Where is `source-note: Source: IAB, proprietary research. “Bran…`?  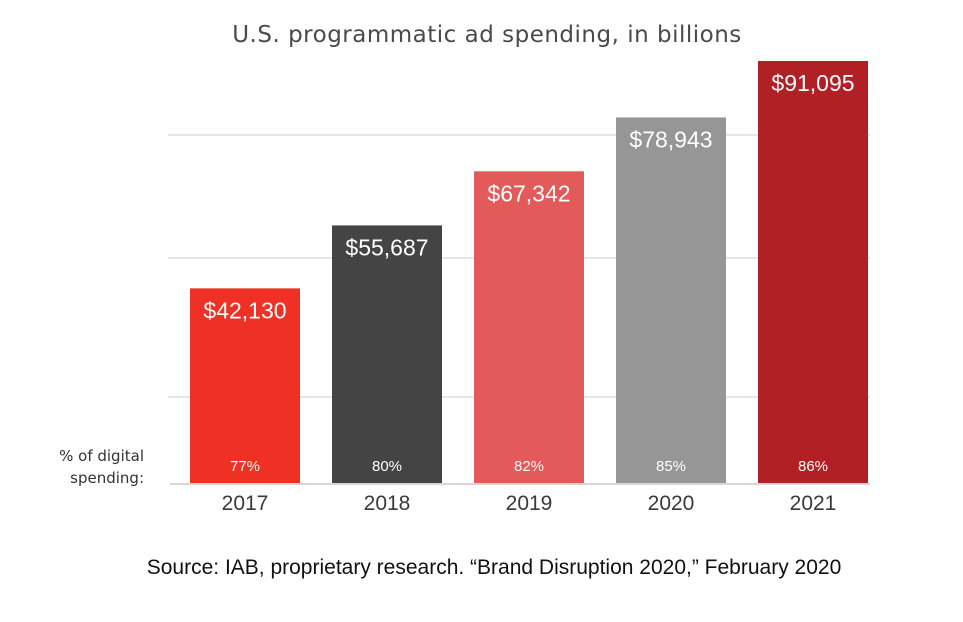 source-note: Source: IAB, proprietary research. “Bran… is located at coordinates (494, 567).